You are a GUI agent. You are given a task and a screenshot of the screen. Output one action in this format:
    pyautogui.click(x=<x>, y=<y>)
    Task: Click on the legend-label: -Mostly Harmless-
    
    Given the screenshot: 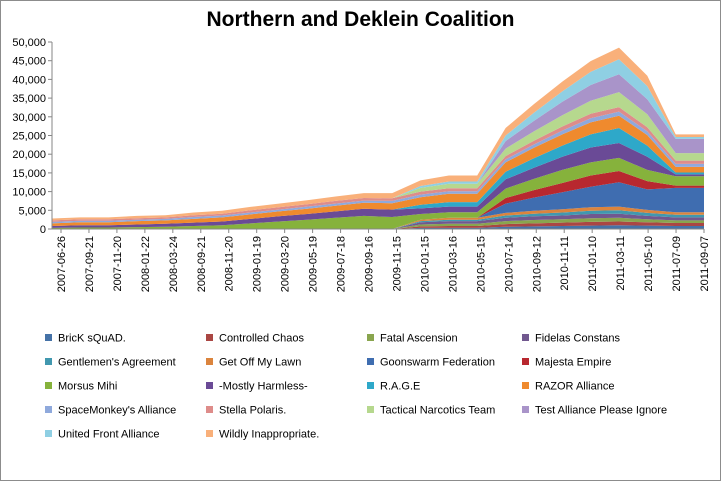 What is the action you would take?
    pyautogui.click(x=263, y=387)
    